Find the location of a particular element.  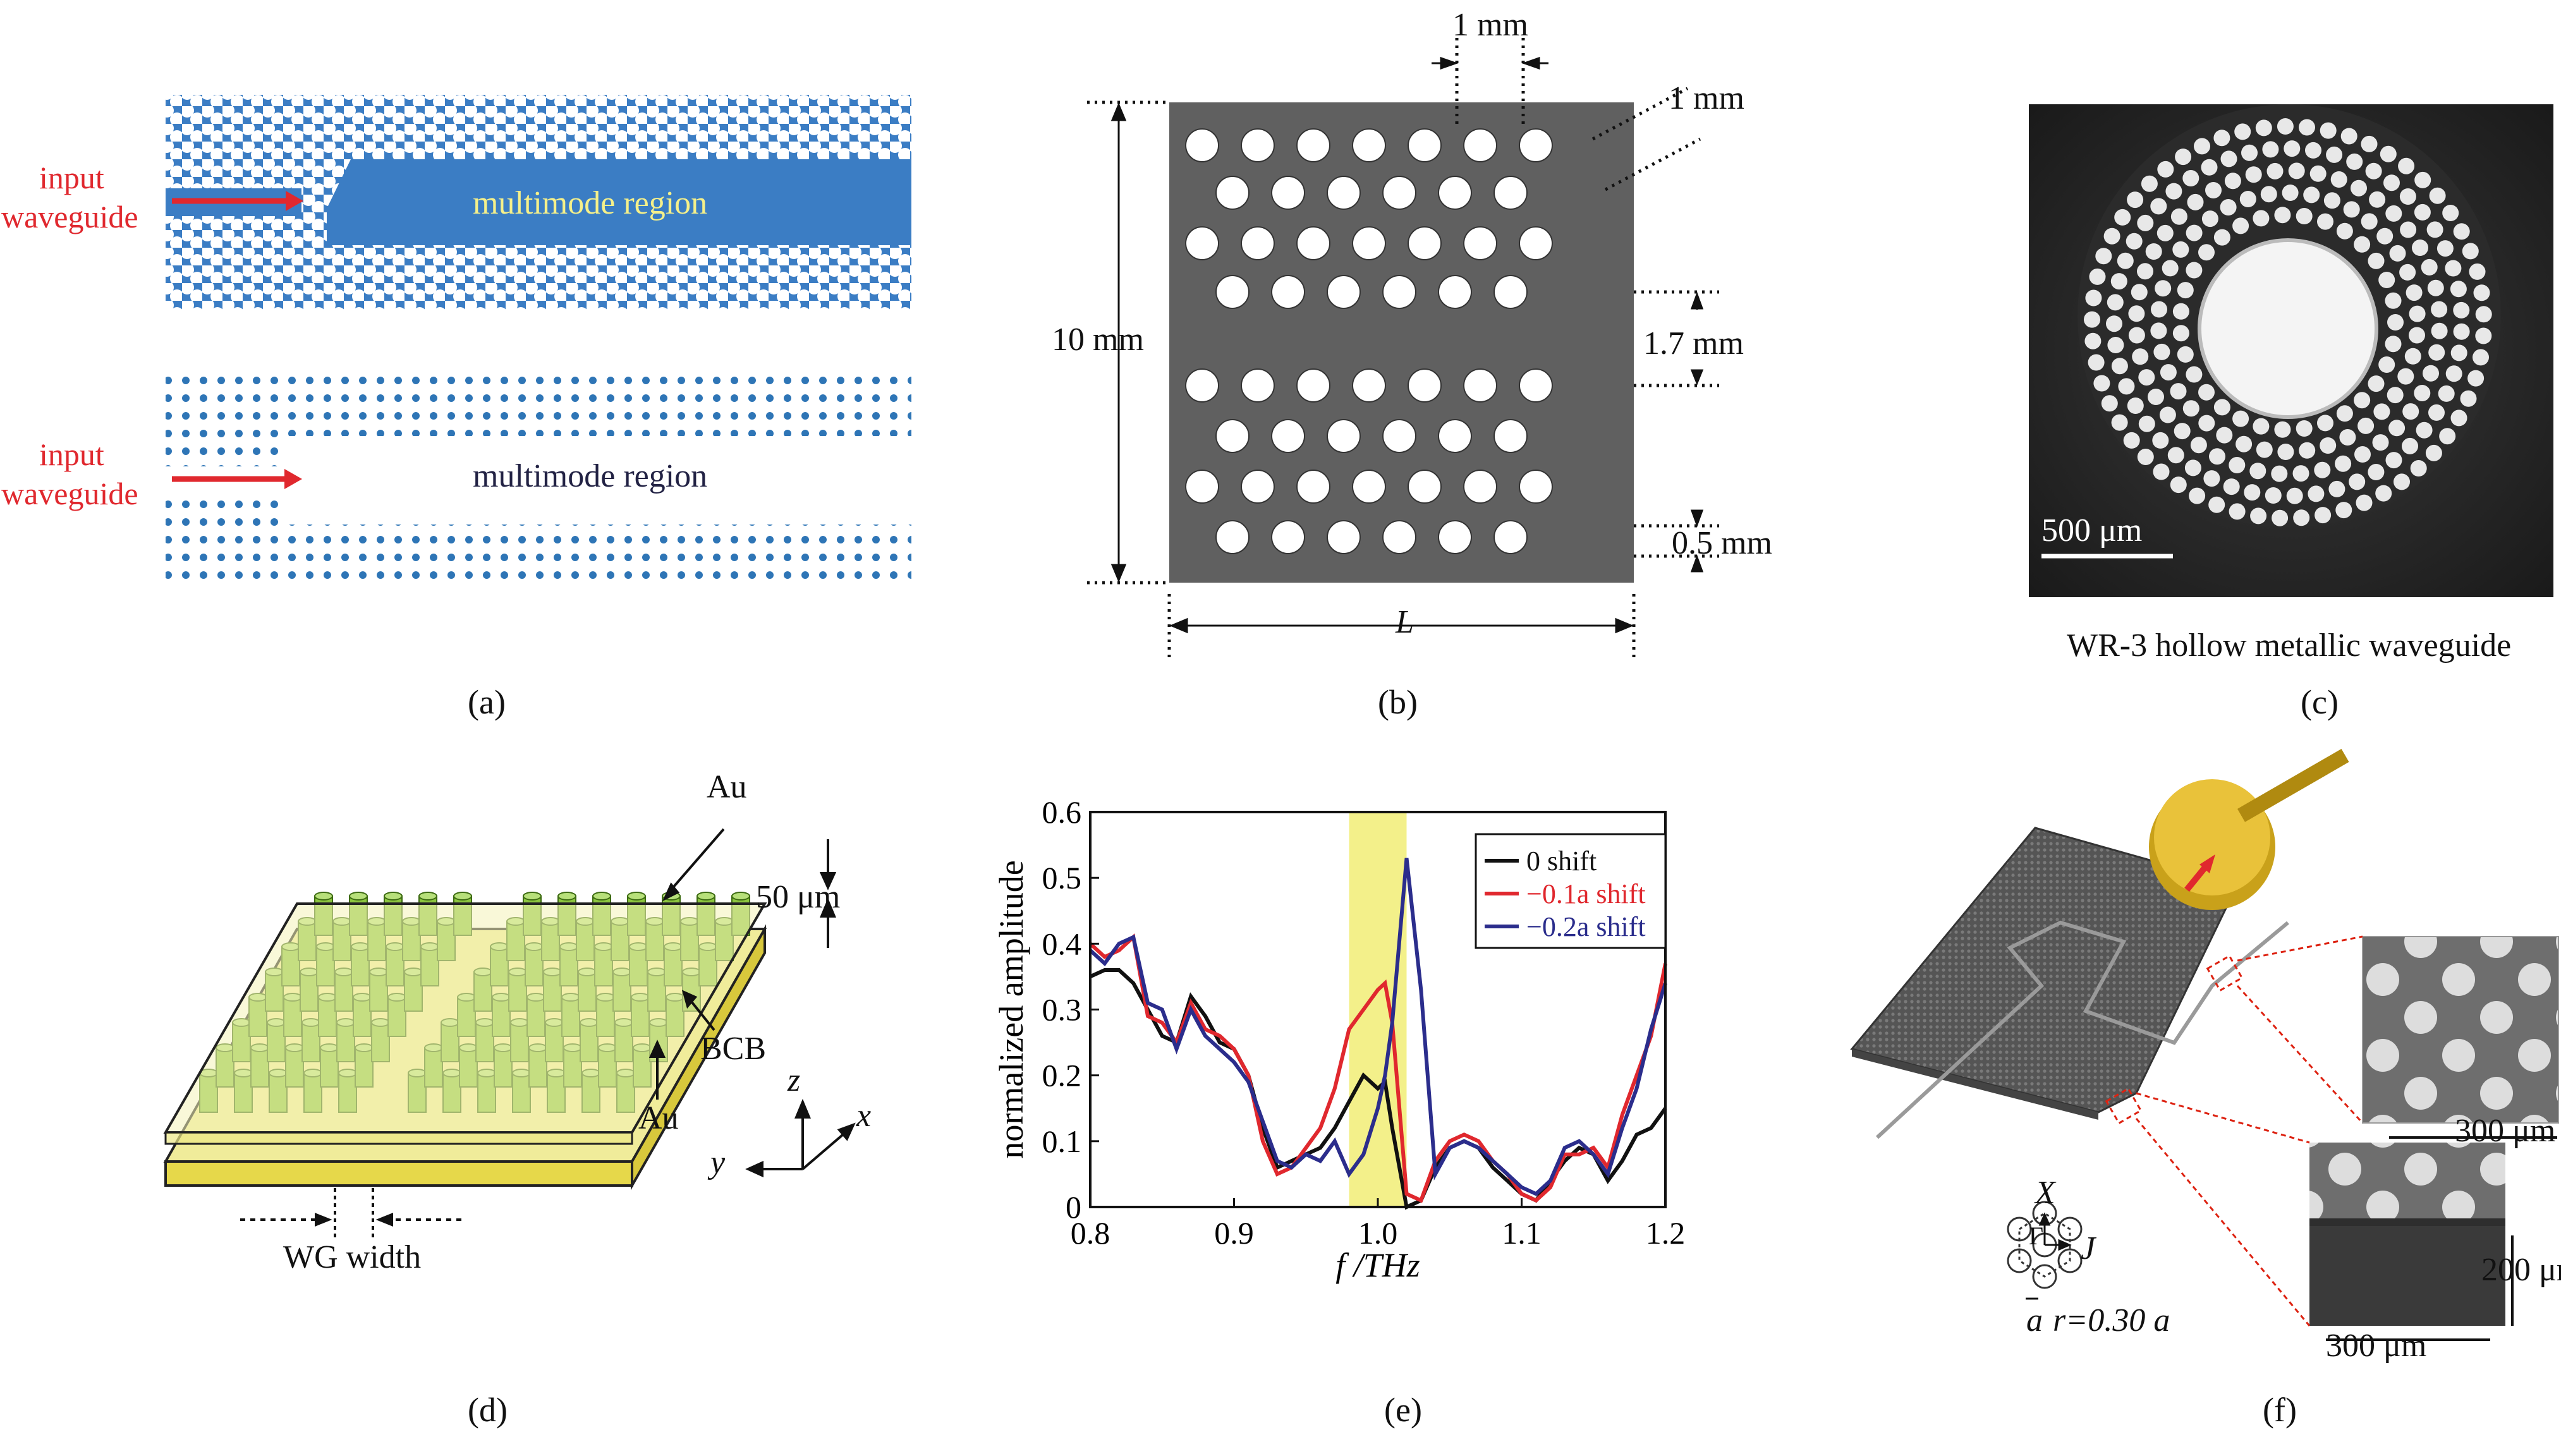

input-label-1a: input is located at coordinates (71, 177).